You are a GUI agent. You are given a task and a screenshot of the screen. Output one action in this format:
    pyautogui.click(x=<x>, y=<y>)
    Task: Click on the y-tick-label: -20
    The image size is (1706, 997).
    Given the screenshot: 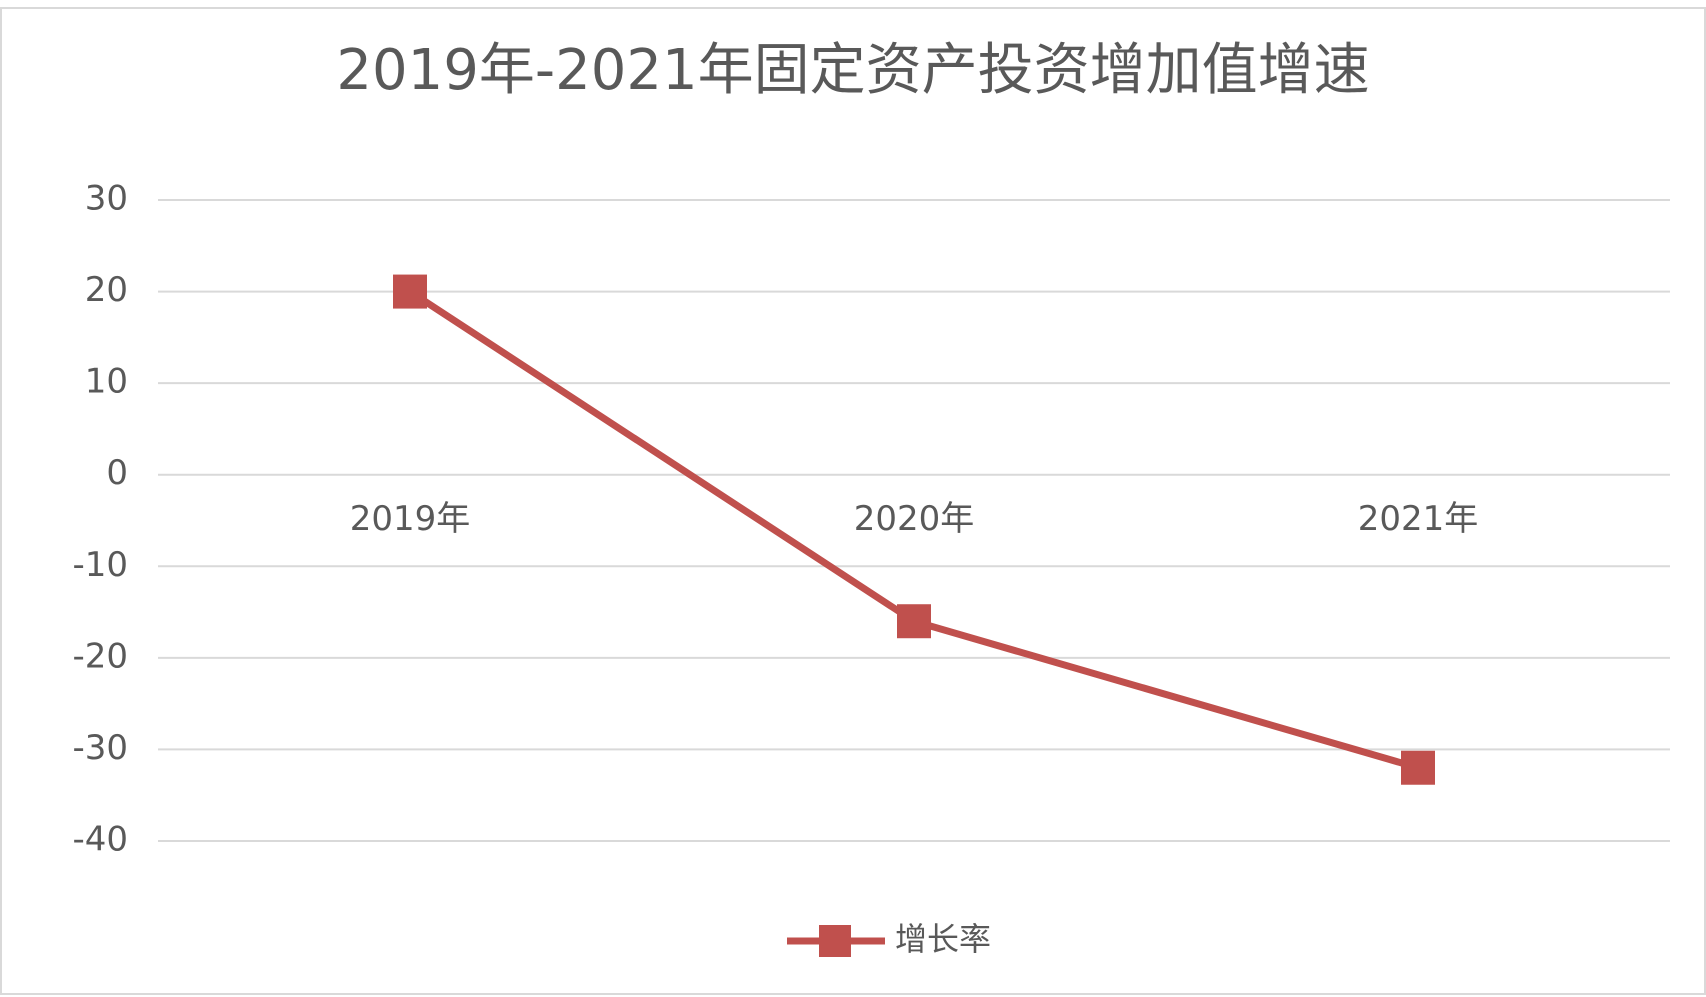 What is the action you would take?
    pyautogui.click(x=100, y=656)
    